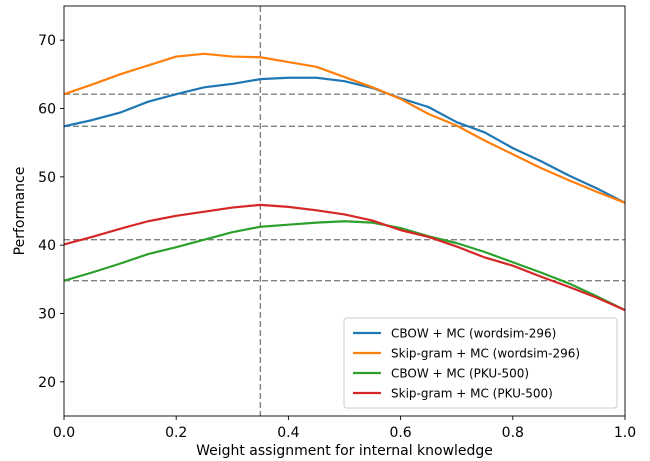 The width and height of the screenshot is (650, 461). Describe the element at coordinates (51, 212) in the screenshot. I see `y-axis-ticks: 20 30 40 50 60 70` at that location.